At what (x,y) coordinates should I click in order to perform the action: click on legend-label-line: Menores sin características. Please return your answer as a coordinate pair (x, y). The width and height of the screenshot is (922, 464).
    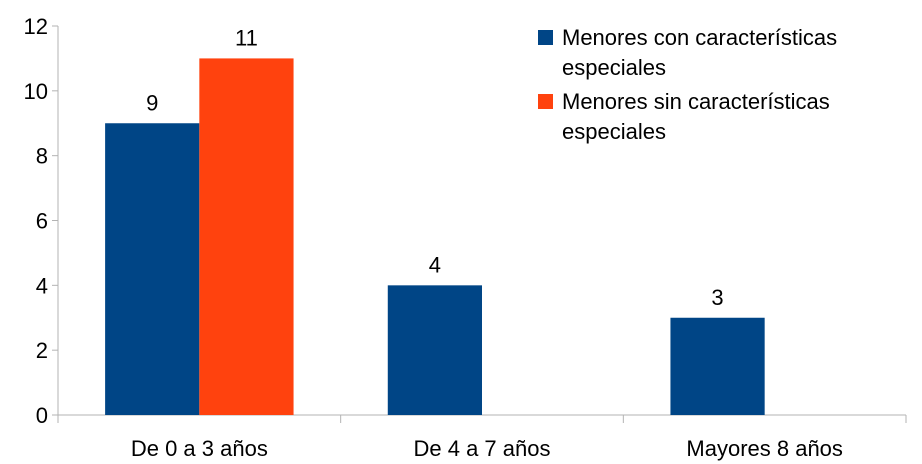
    Looking at the image, I should click on (696, 101).